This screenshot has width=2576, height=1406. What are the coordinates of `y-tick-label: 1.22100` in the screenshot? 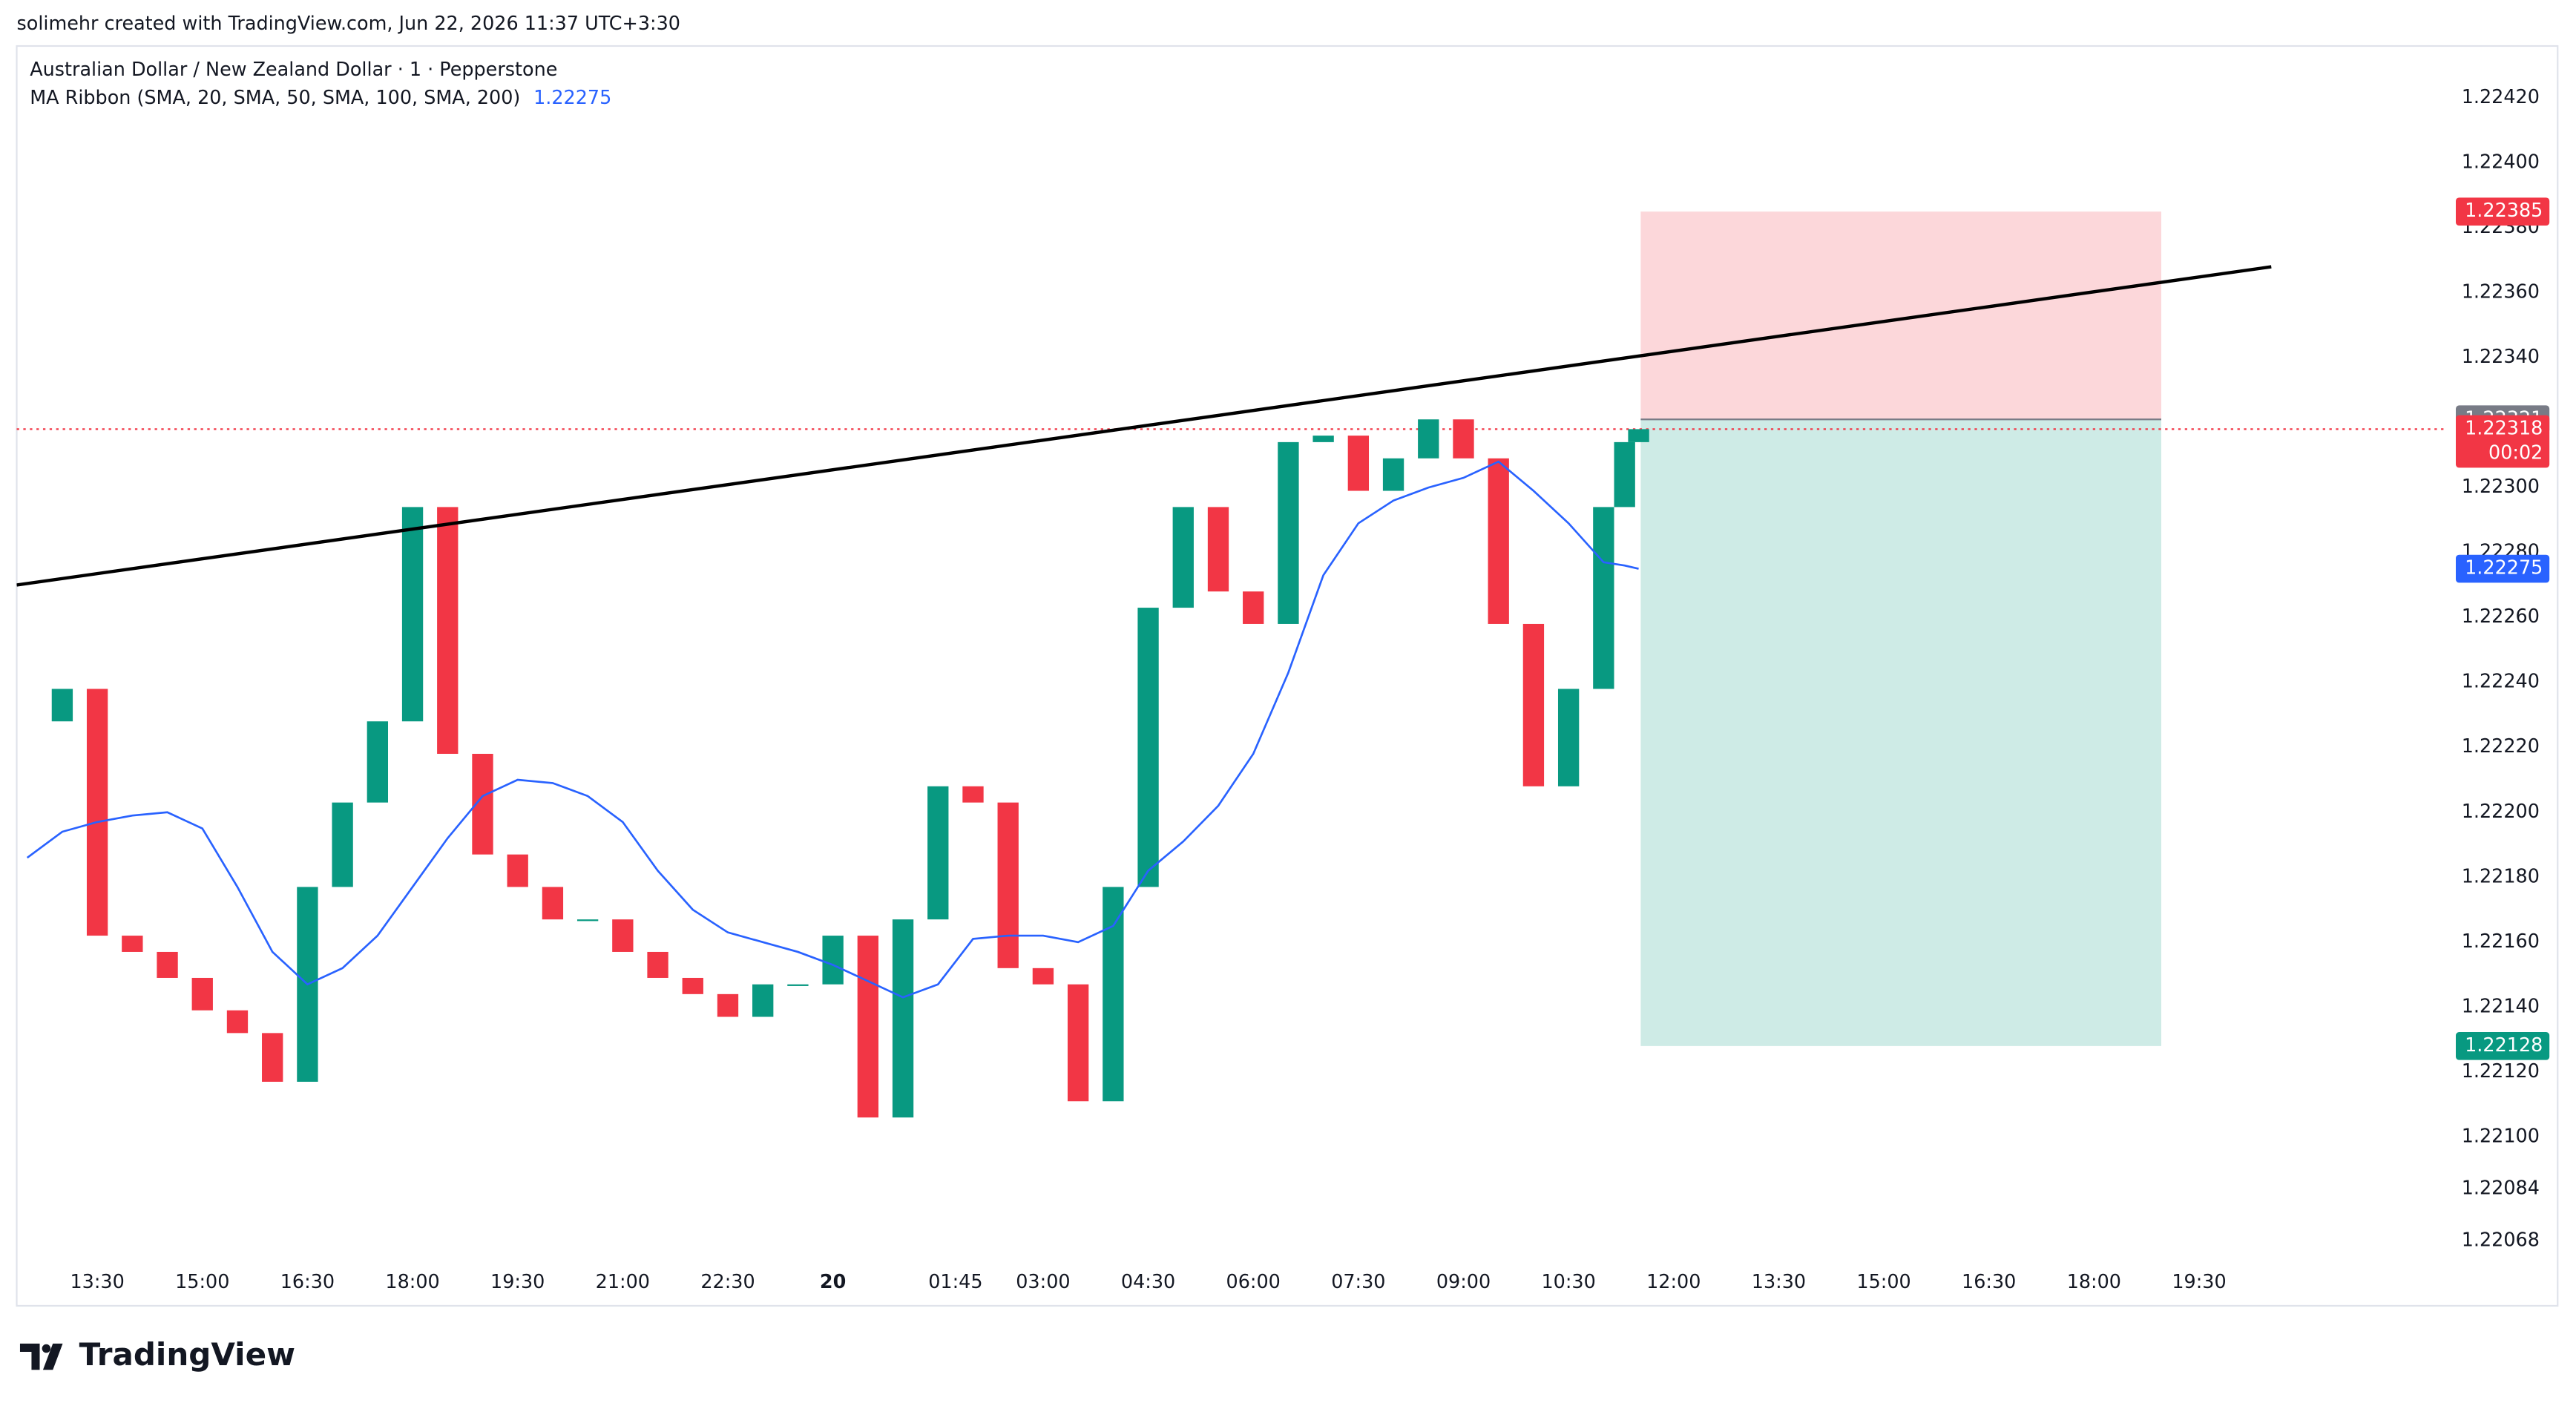 It's located at (2501, 1136).